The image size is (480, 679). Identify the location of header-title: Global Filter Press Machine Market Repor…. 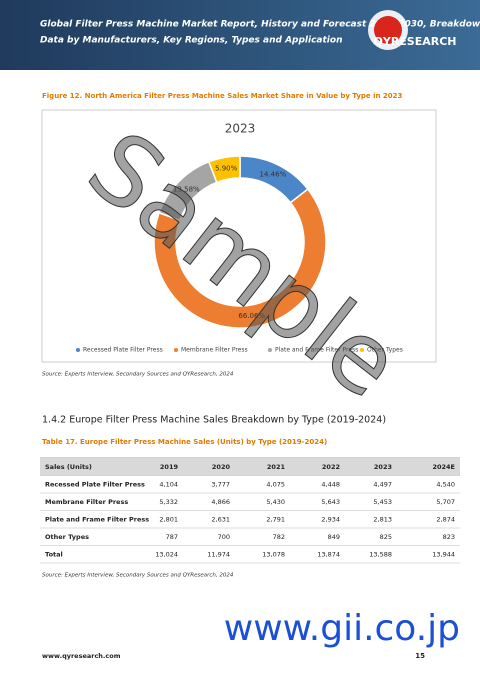
(260, 25).